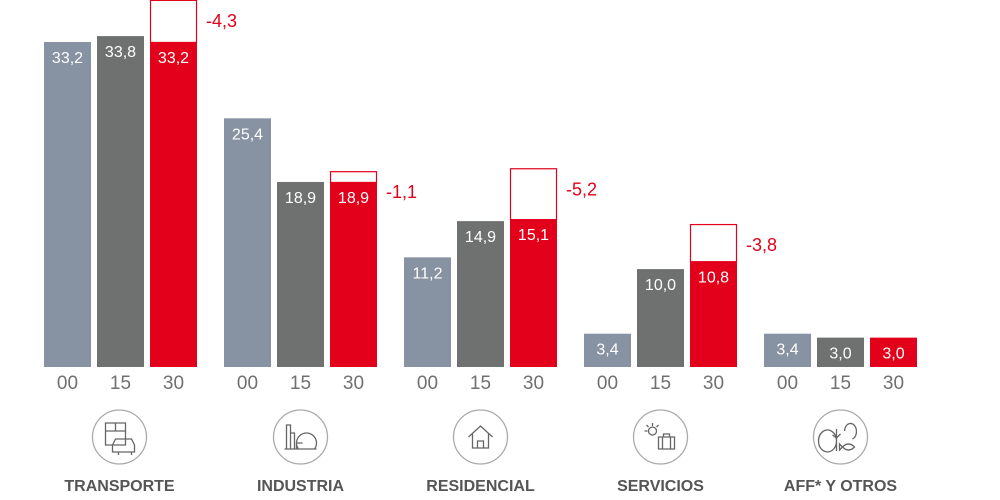  I want to click on bus-car-icon, so click(120, 438).